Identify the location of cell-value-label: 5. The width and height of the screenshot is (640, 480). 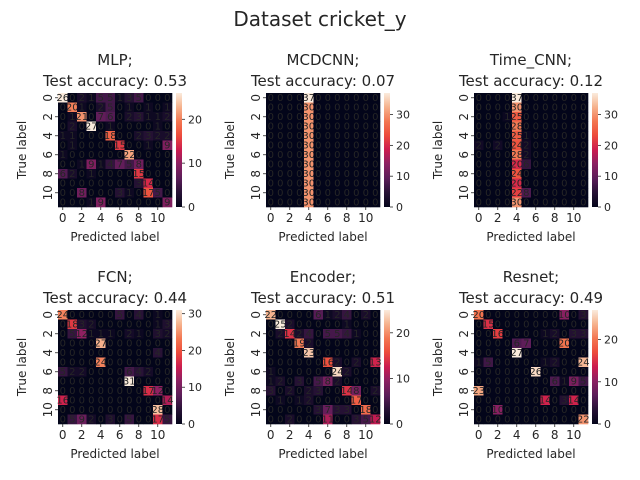
(328, 334).